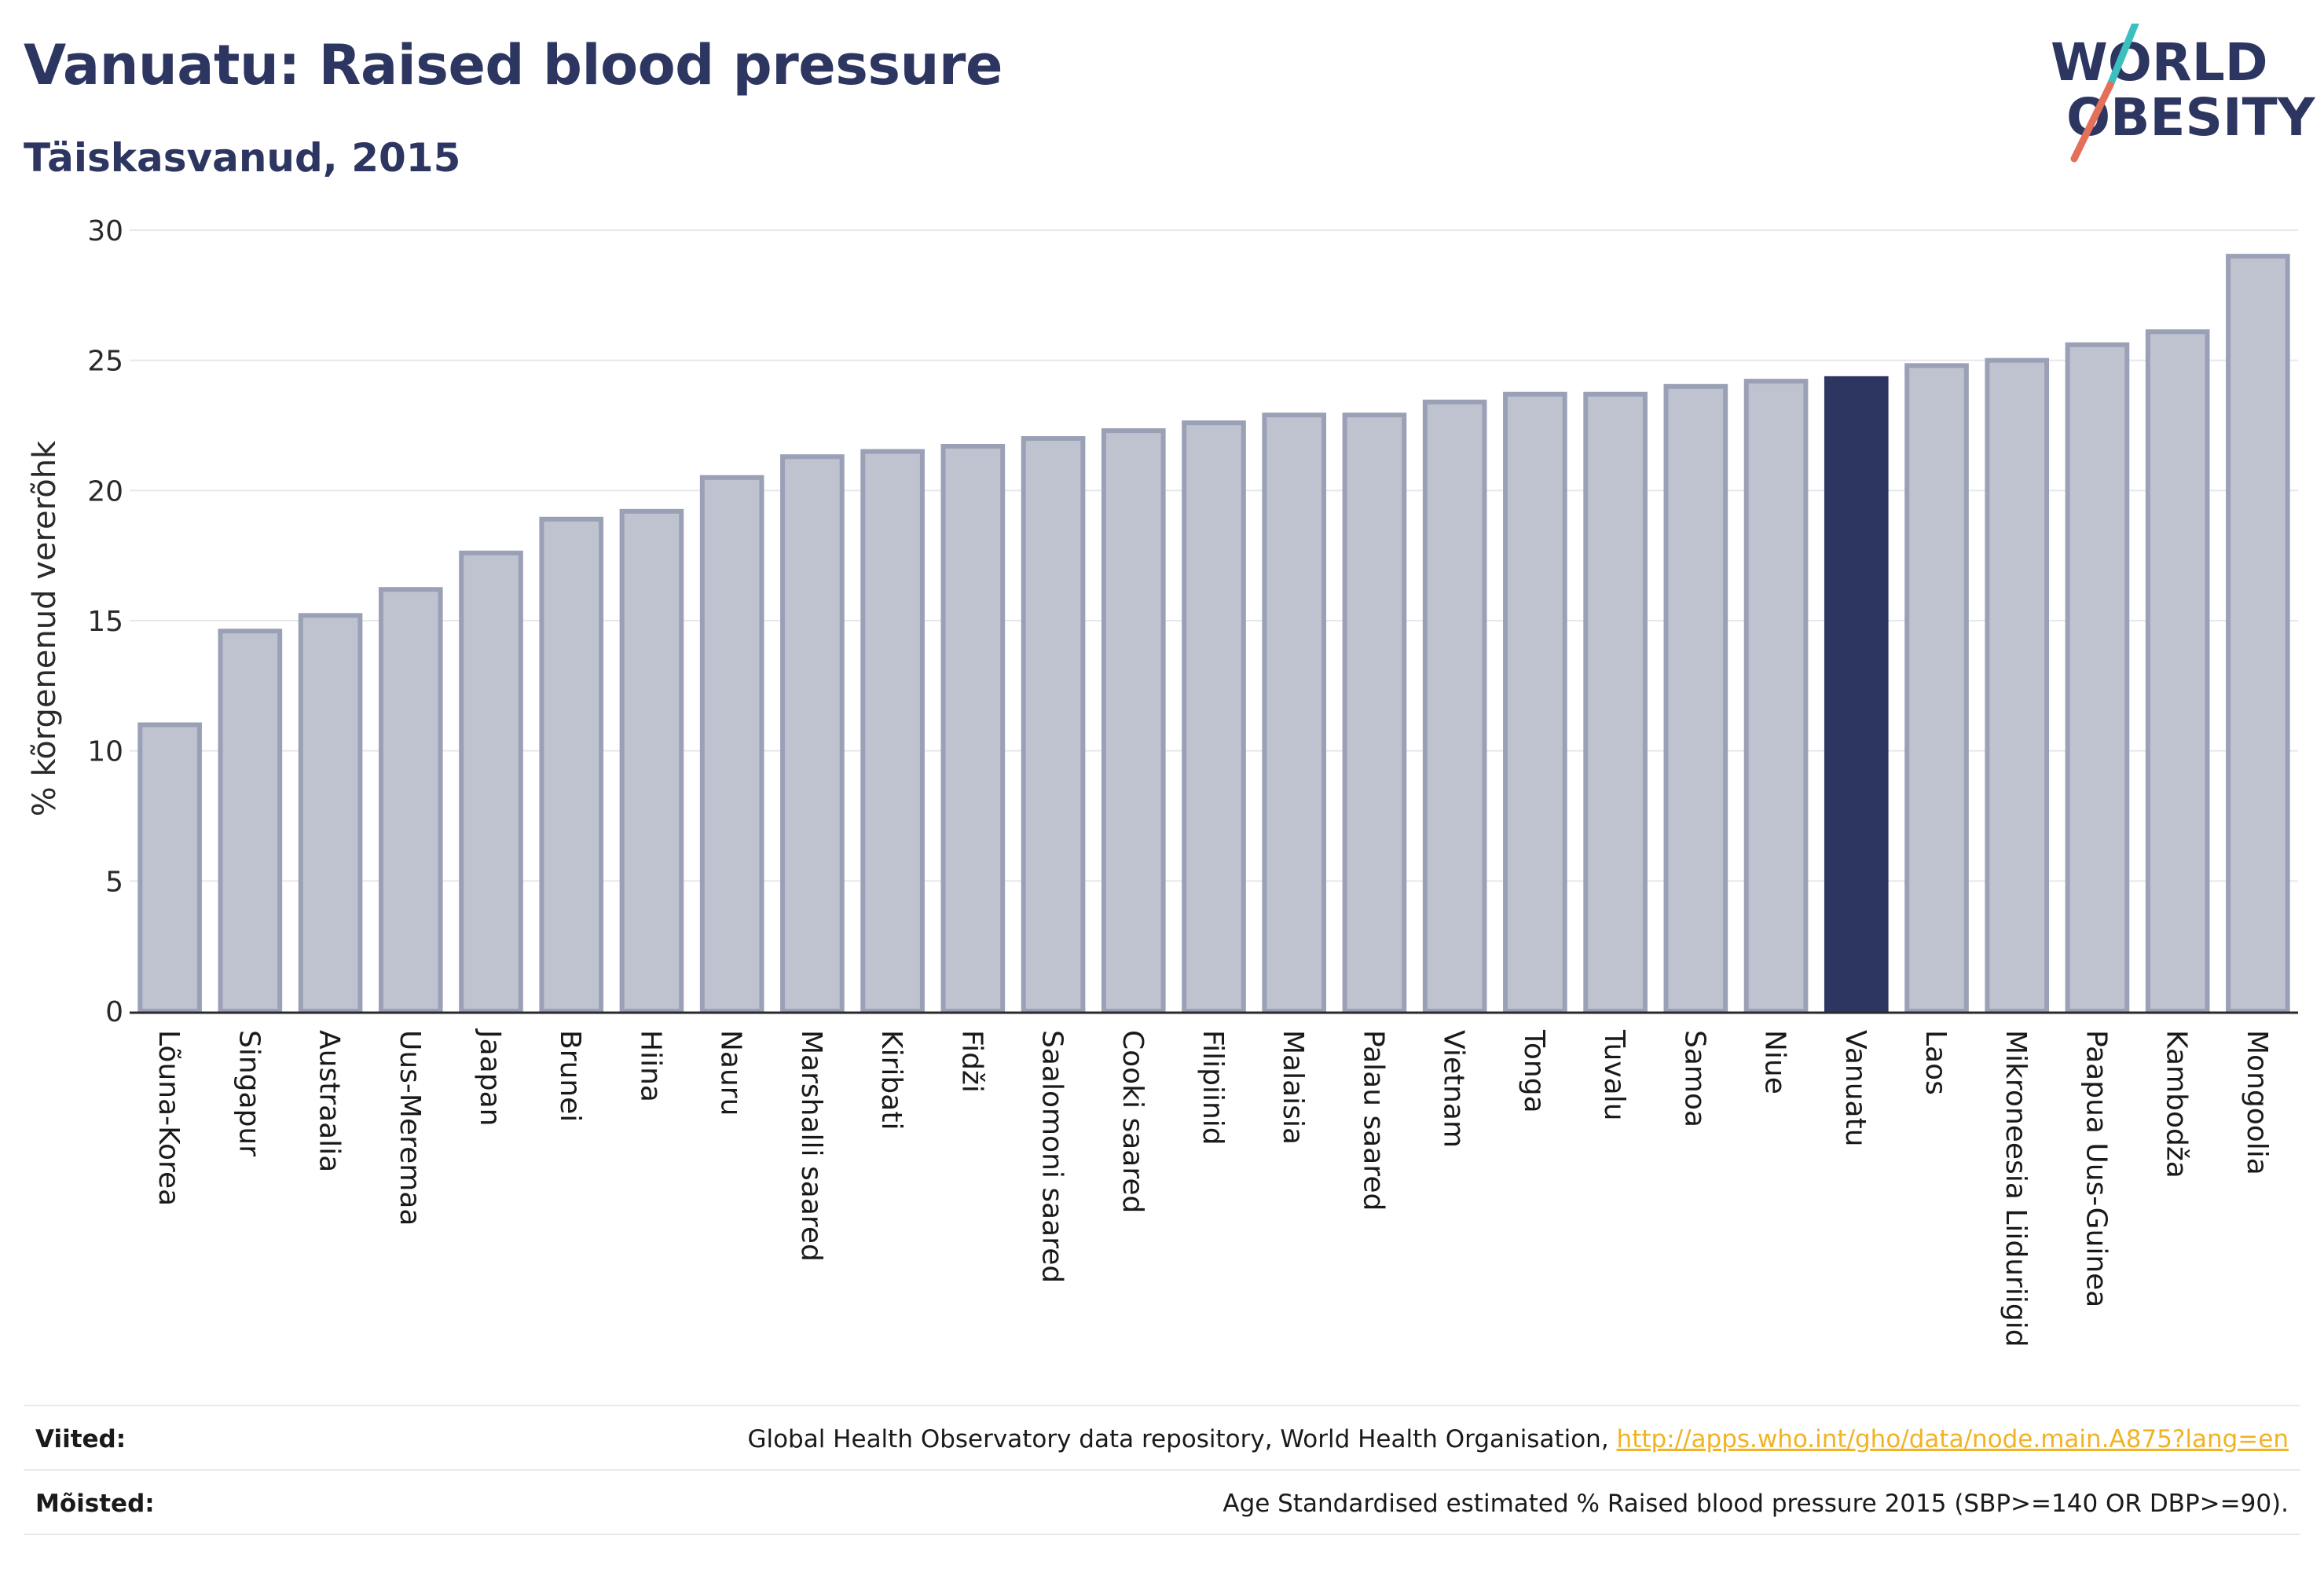  I want to click on x-tick-label: Nauru, so click(731, 1073).